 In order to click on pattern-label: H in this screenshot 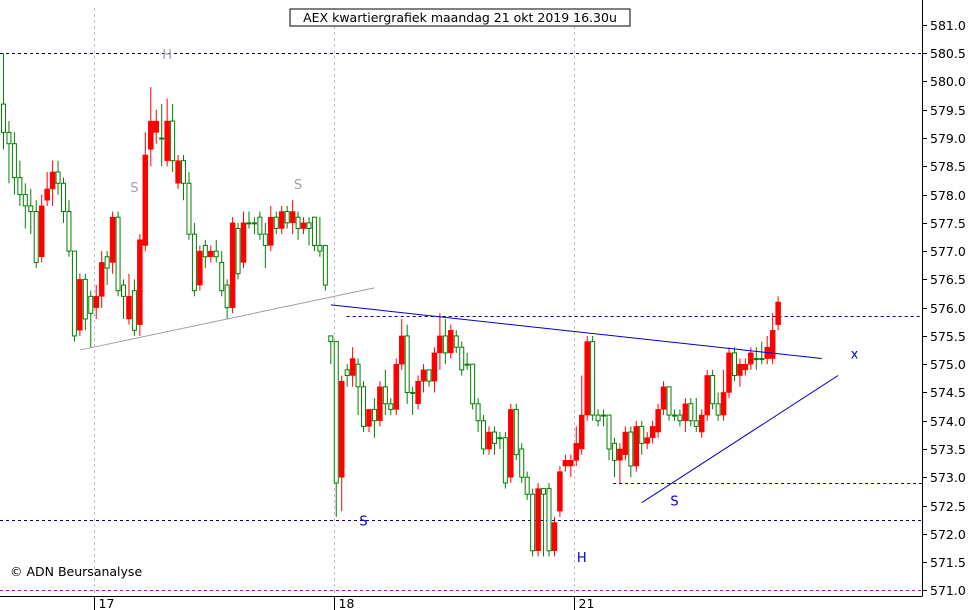, I will do `click(582, 558)`.